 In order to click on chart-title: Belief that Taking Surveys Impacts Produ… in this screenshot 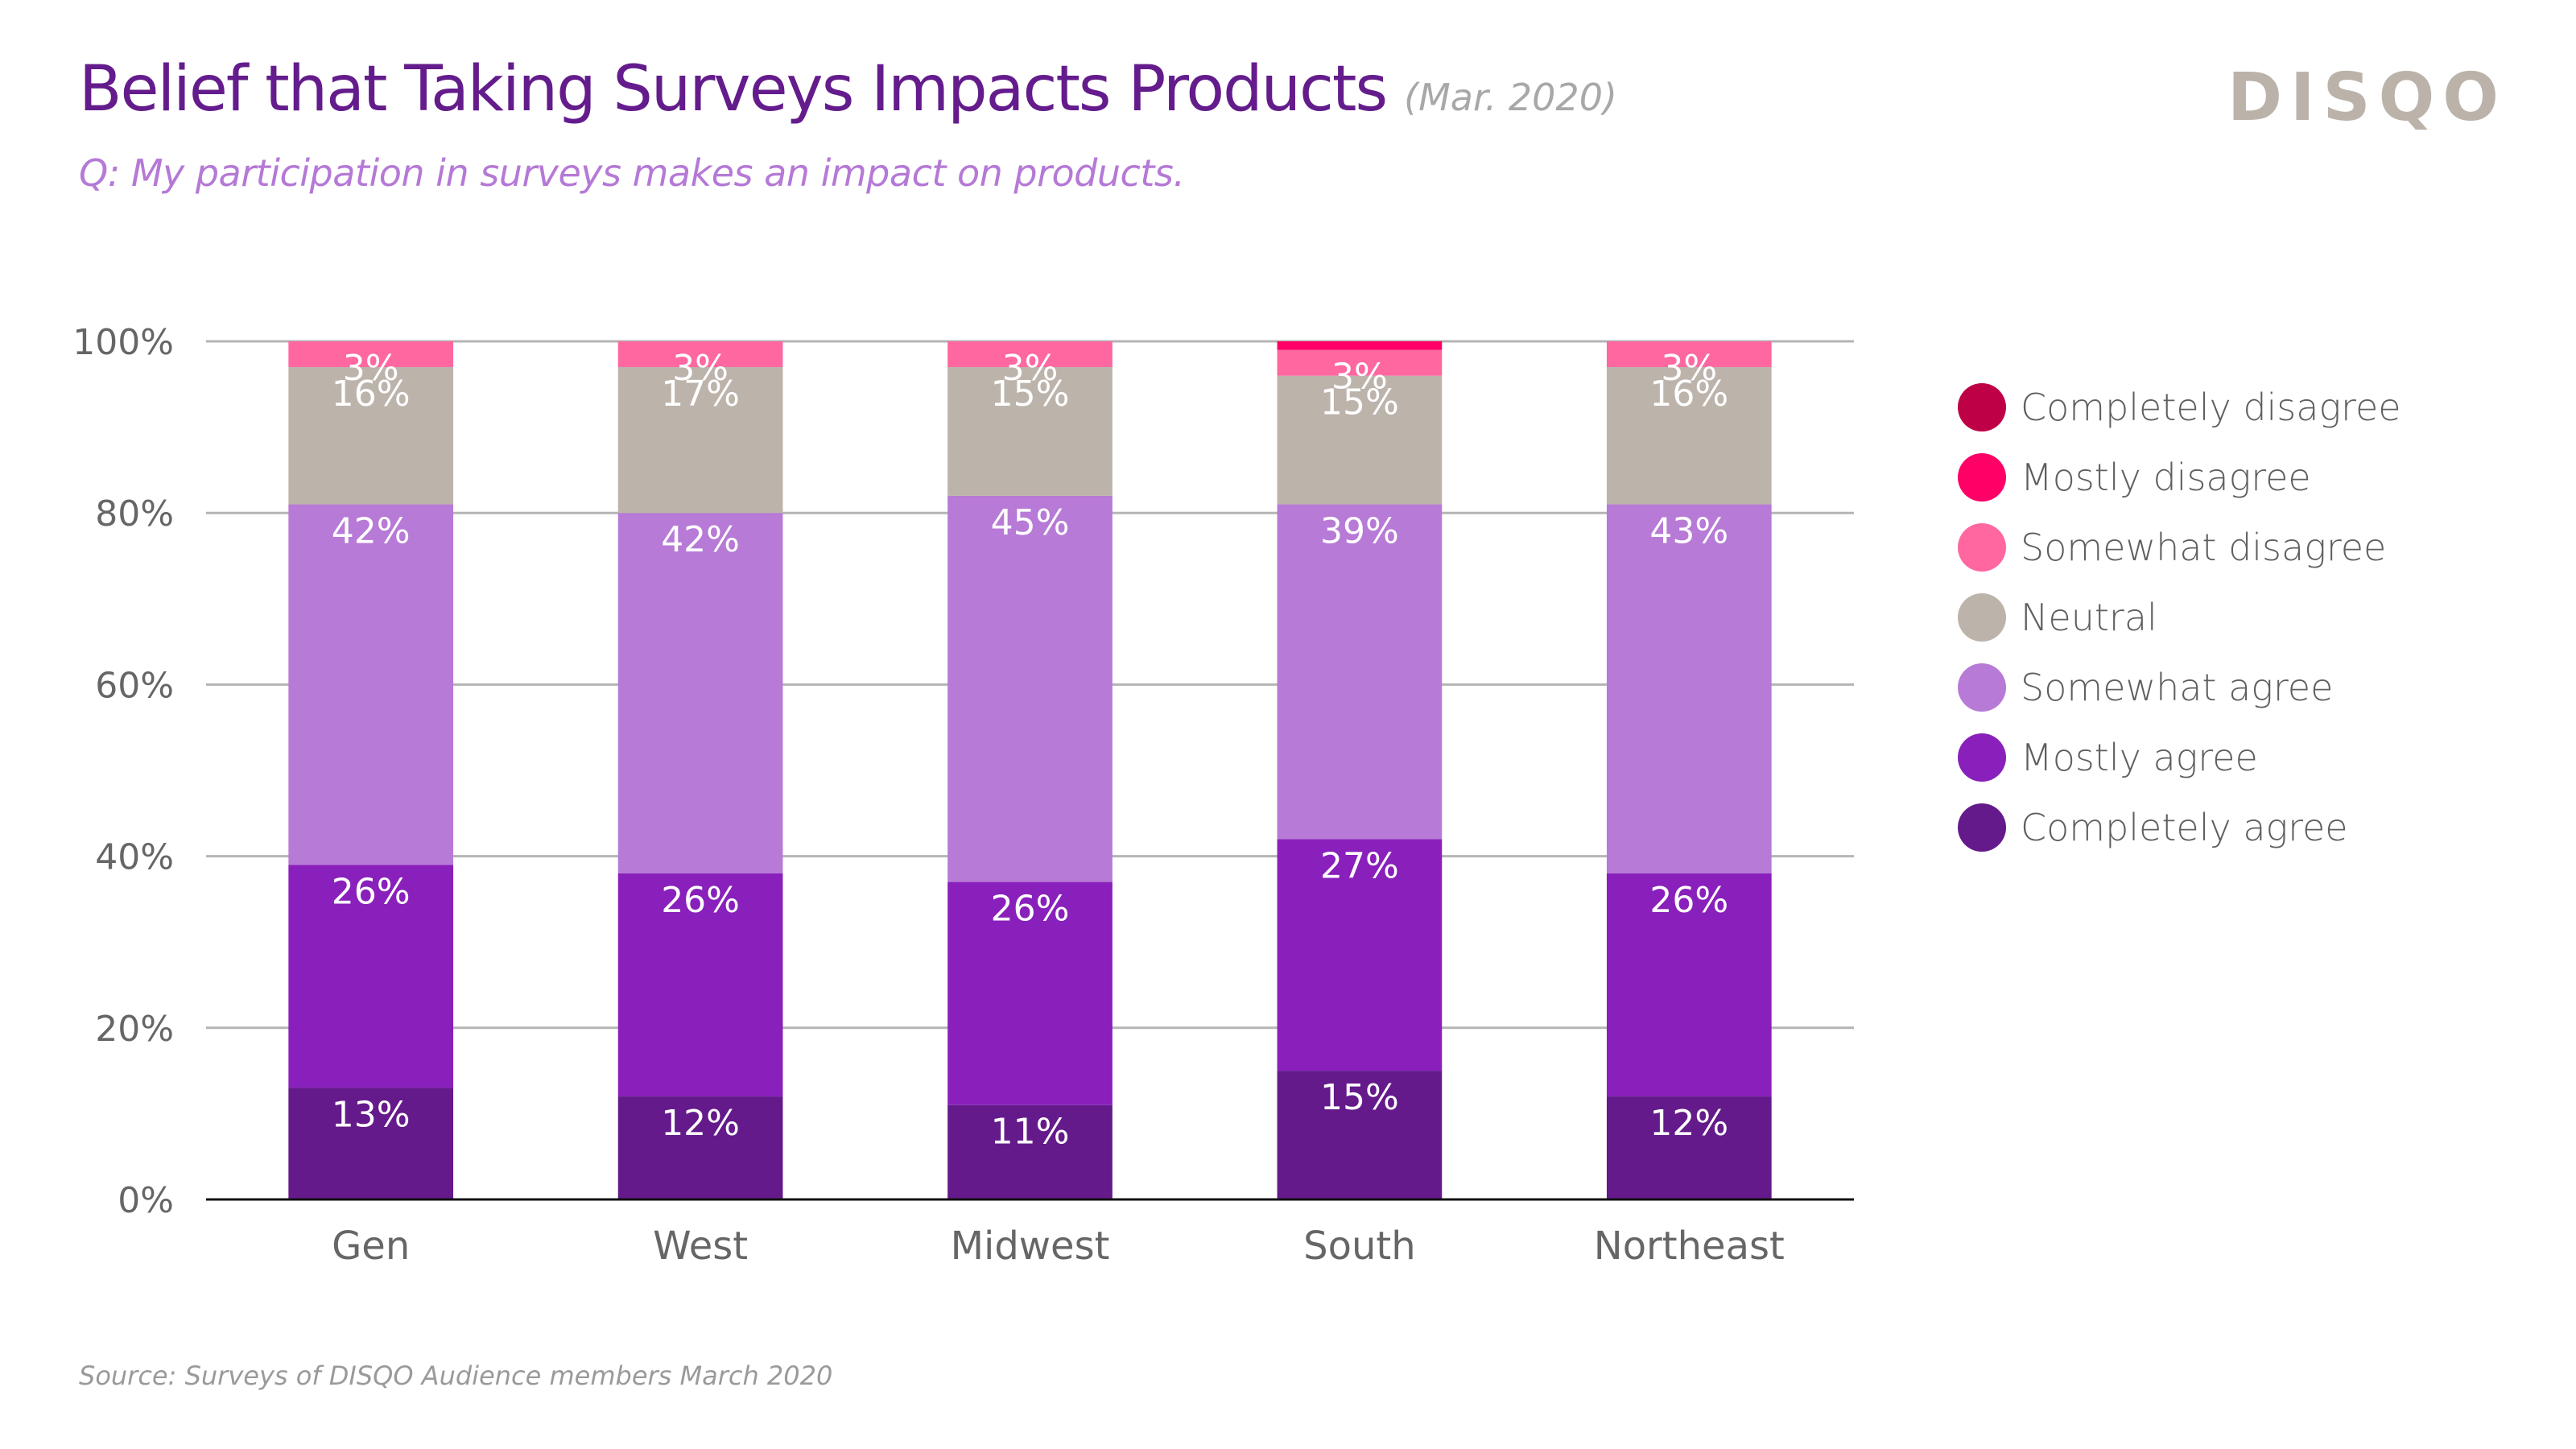, I will do `click(733, 89)`.